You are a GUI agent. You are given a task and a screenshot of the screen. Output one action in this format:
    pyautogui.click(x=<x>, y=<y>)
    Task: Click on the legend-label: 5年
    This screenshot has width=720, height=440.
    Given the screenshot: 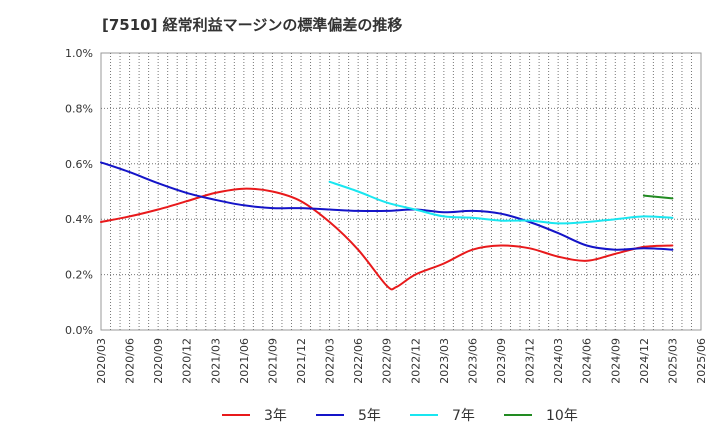 What is the action you would take?
    pyautogui.click(x=369, y=416)
    